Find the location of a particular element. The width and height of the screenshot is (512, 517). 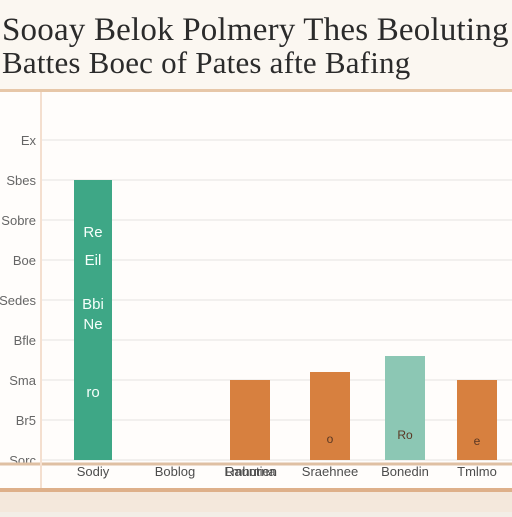

x-tick-label: Bonedin is located at coordinates (405, 471).